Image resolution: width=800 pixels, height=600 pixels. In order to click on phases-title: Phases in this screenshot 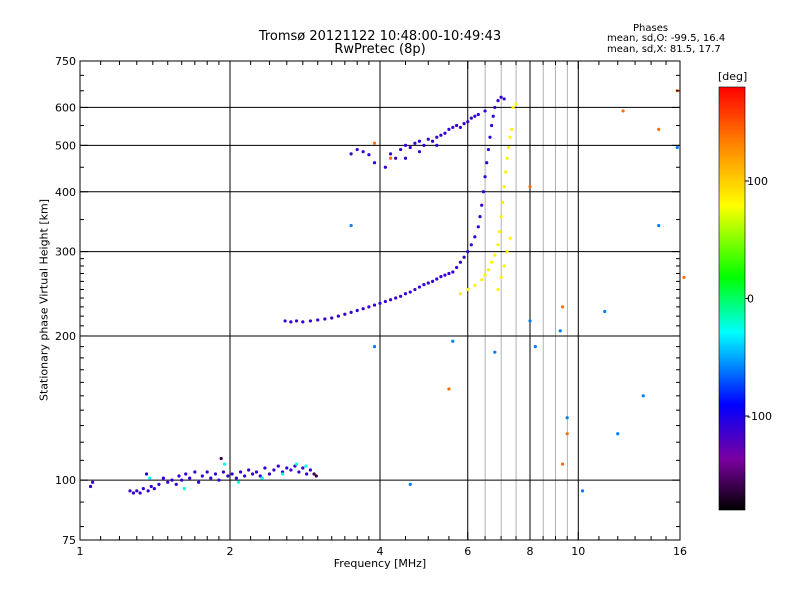, I will do `click(651, 28)`.